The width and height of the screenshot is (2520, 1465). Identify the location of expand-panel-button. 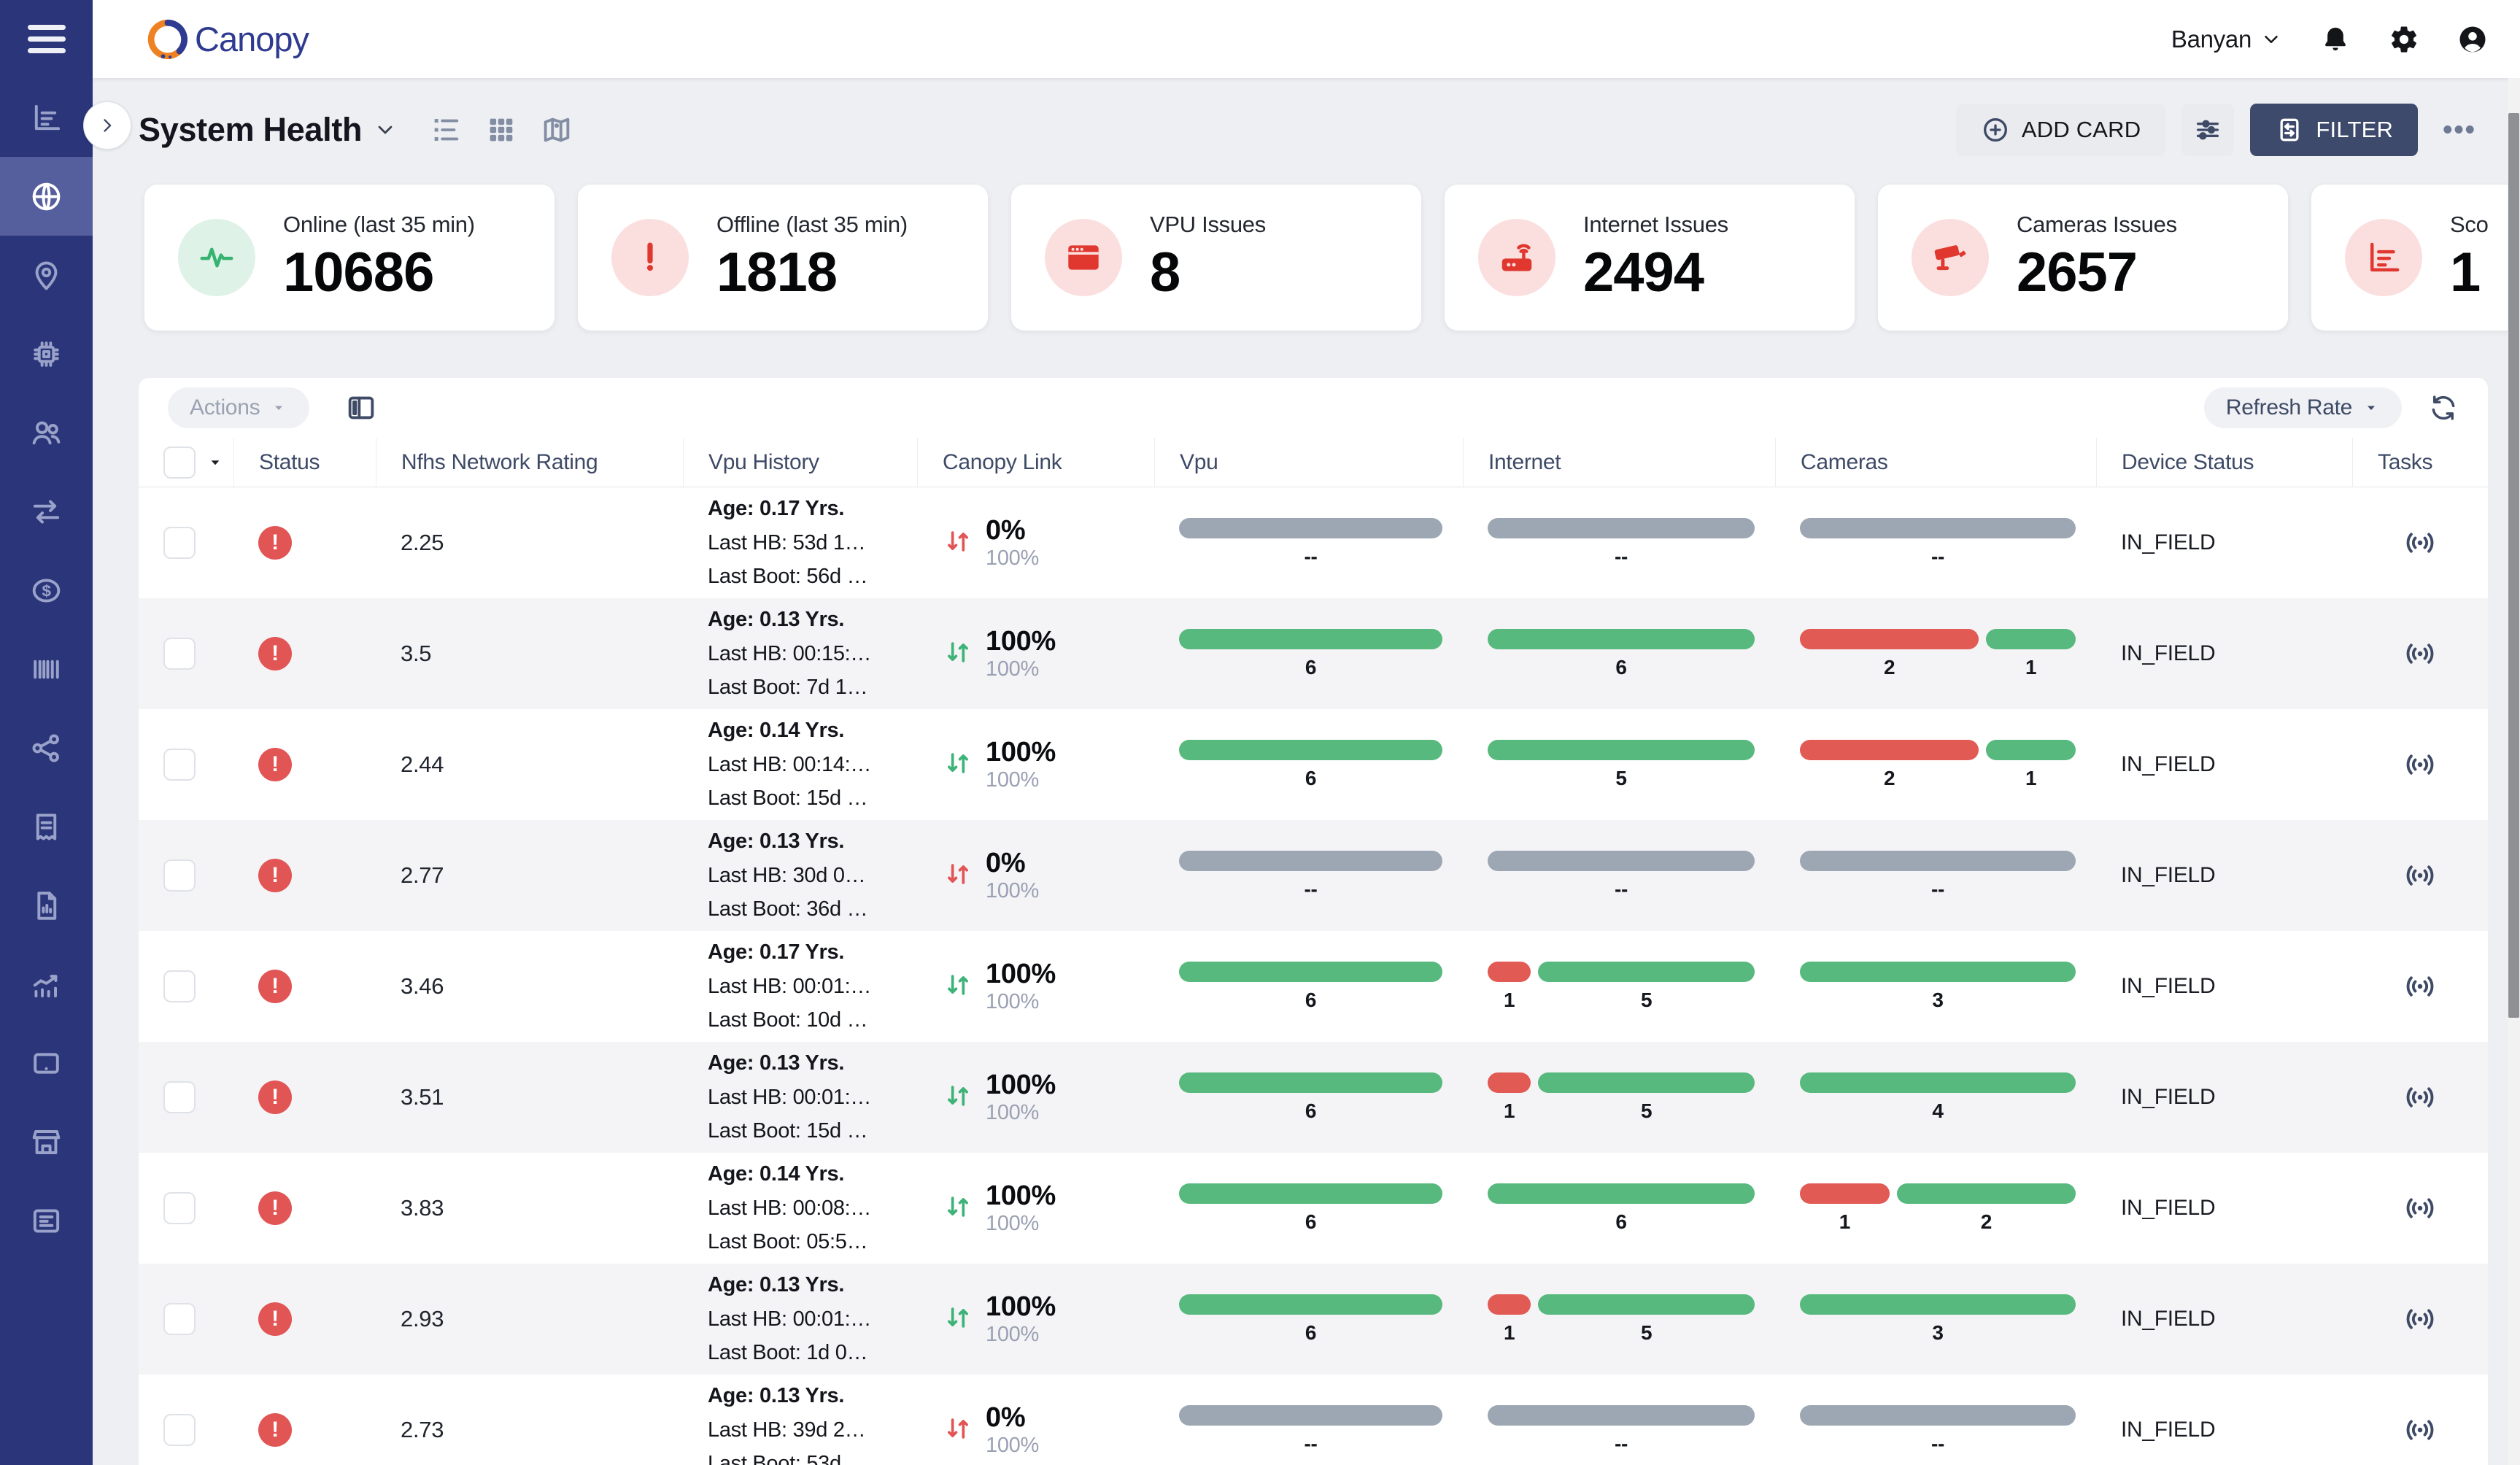
(107, 126).